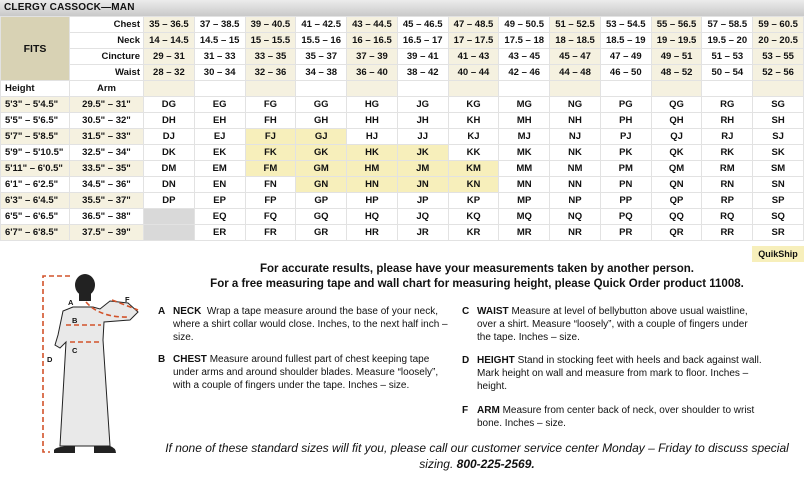 The image size is (804, 491). I want to click on size-code: FN, so click(270, 184).